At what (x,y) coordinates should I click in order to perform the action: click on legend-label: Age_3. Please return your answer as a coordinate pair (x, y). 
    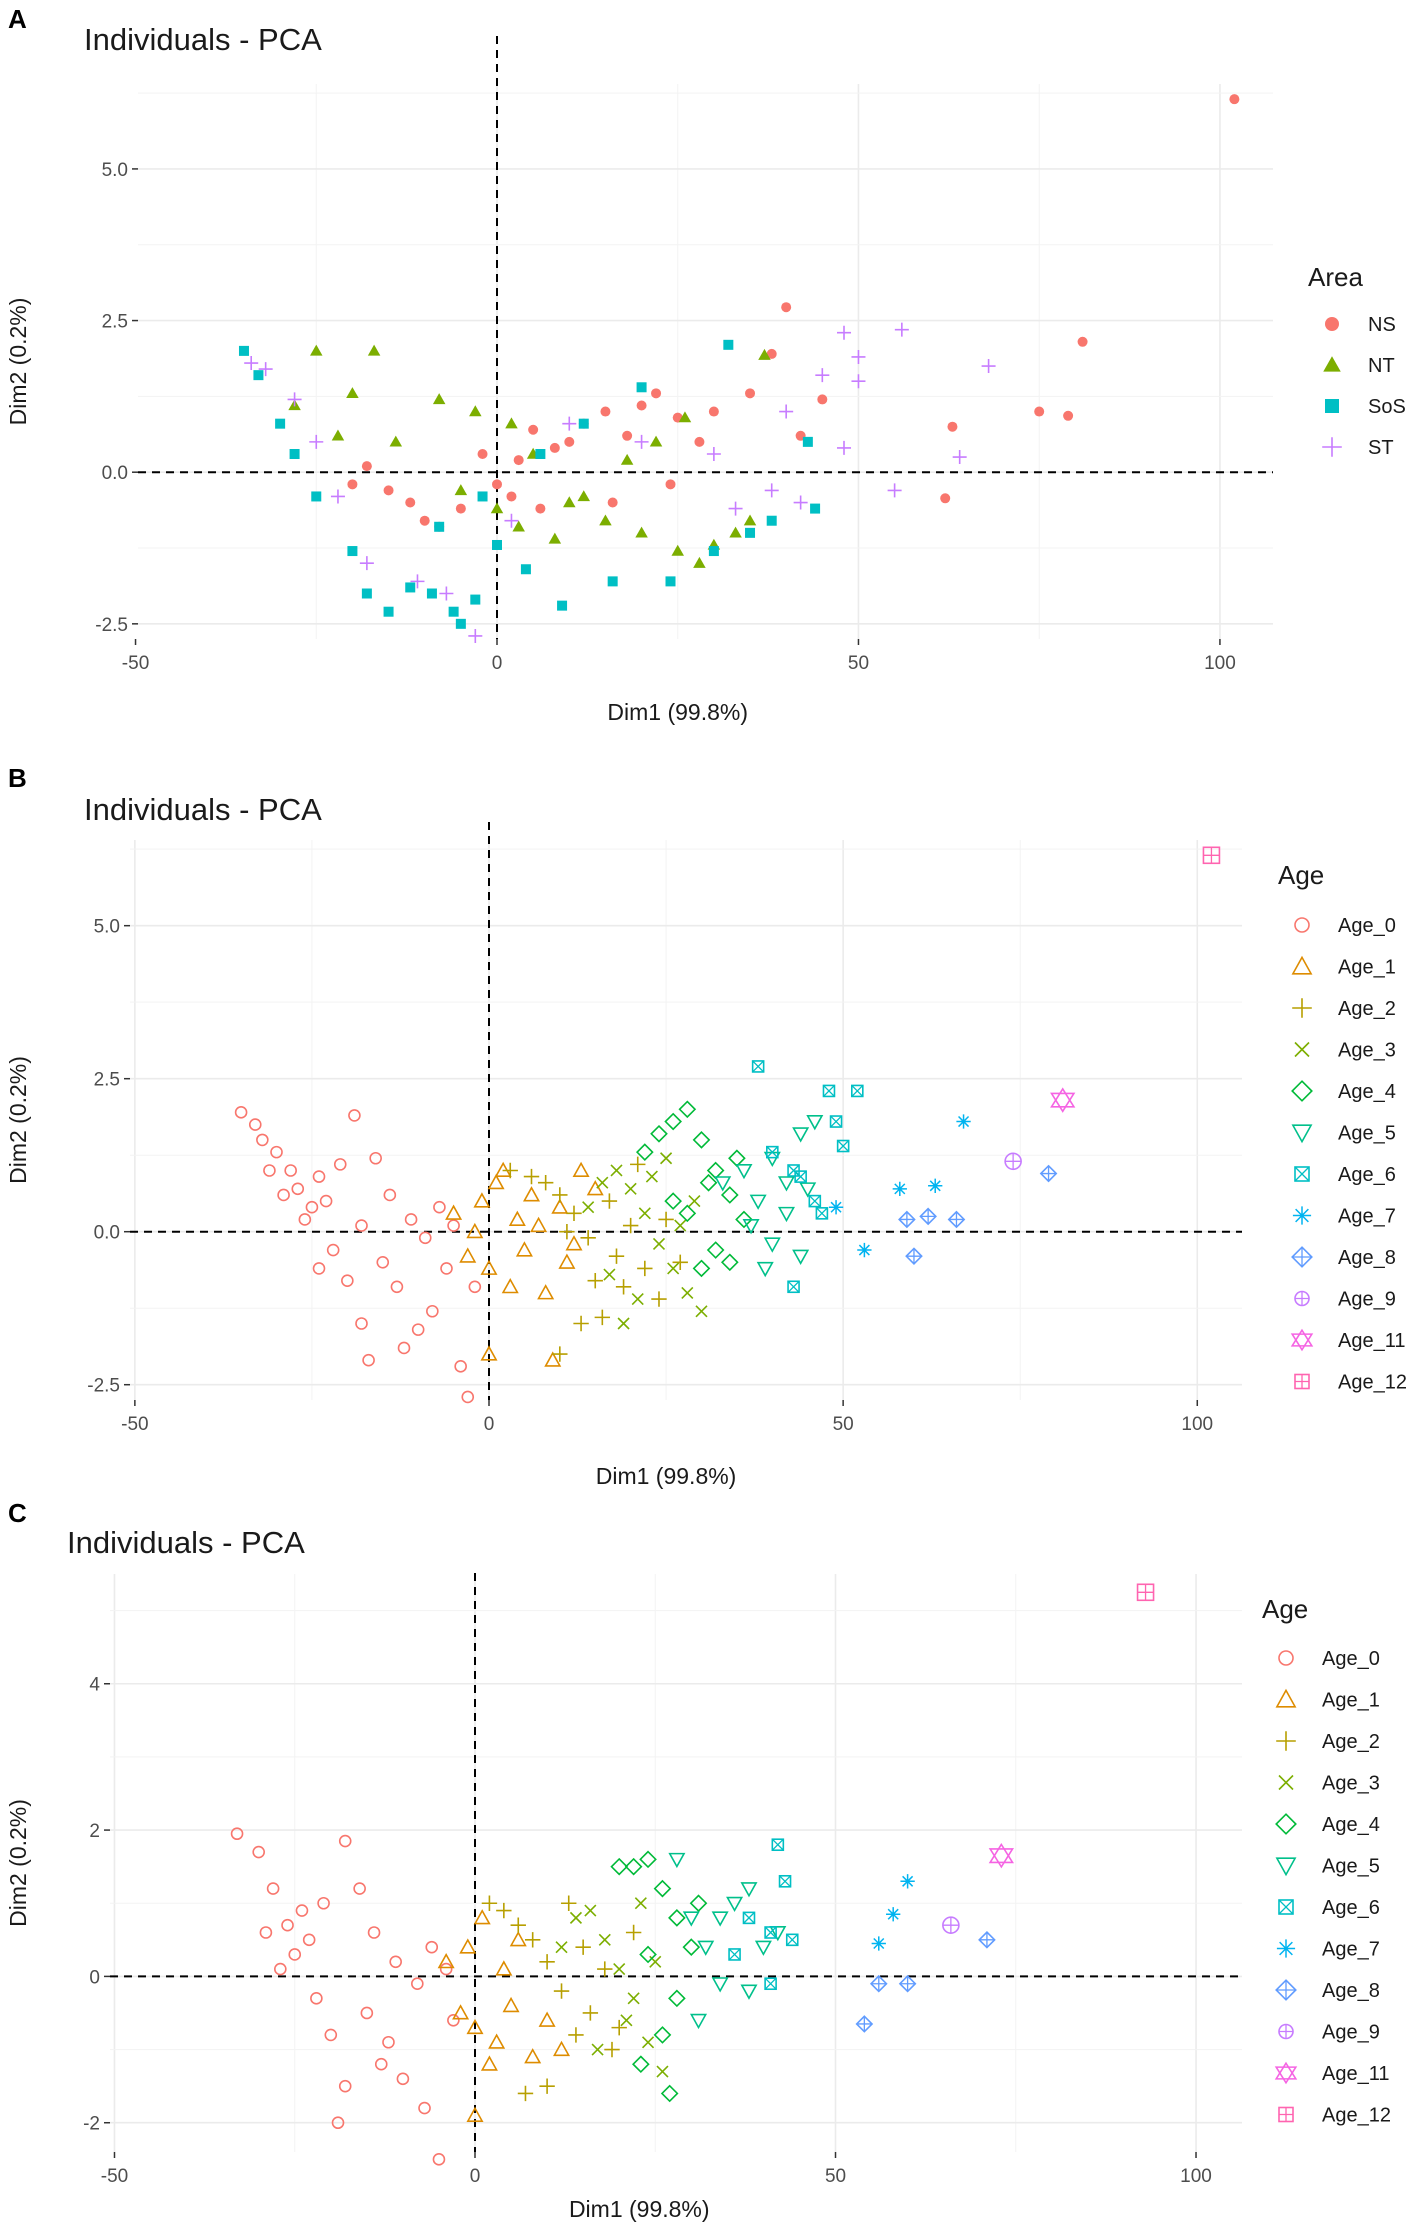
    Looking at the image, I should click on (1367, 1051).